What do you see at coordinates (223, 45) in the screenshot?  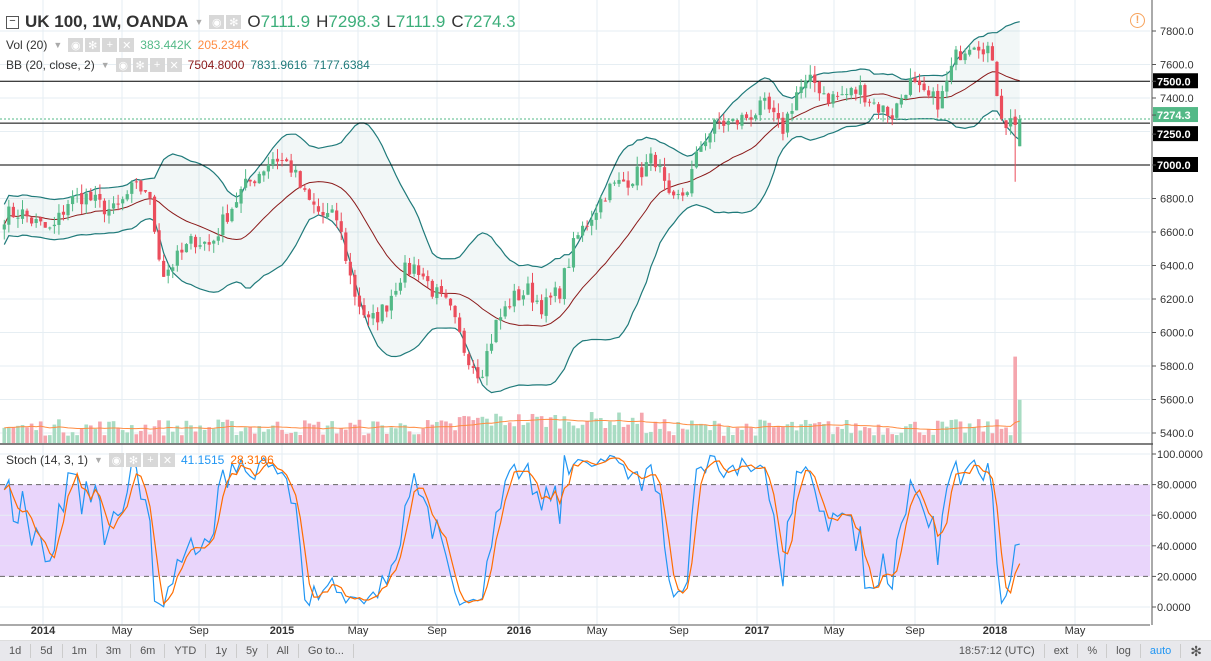 I see `volume-ma-value: 205.234K` at bounding box center [223, 45].